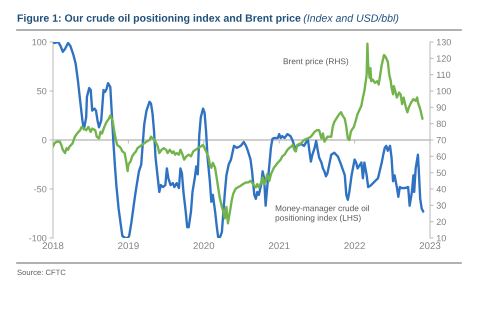 This screenshot has width=485, height=327. What do you see at coordinates (203, 246) in the screenshot?
I see `x-tick-label: 2020` at bounding box center [203, 246].